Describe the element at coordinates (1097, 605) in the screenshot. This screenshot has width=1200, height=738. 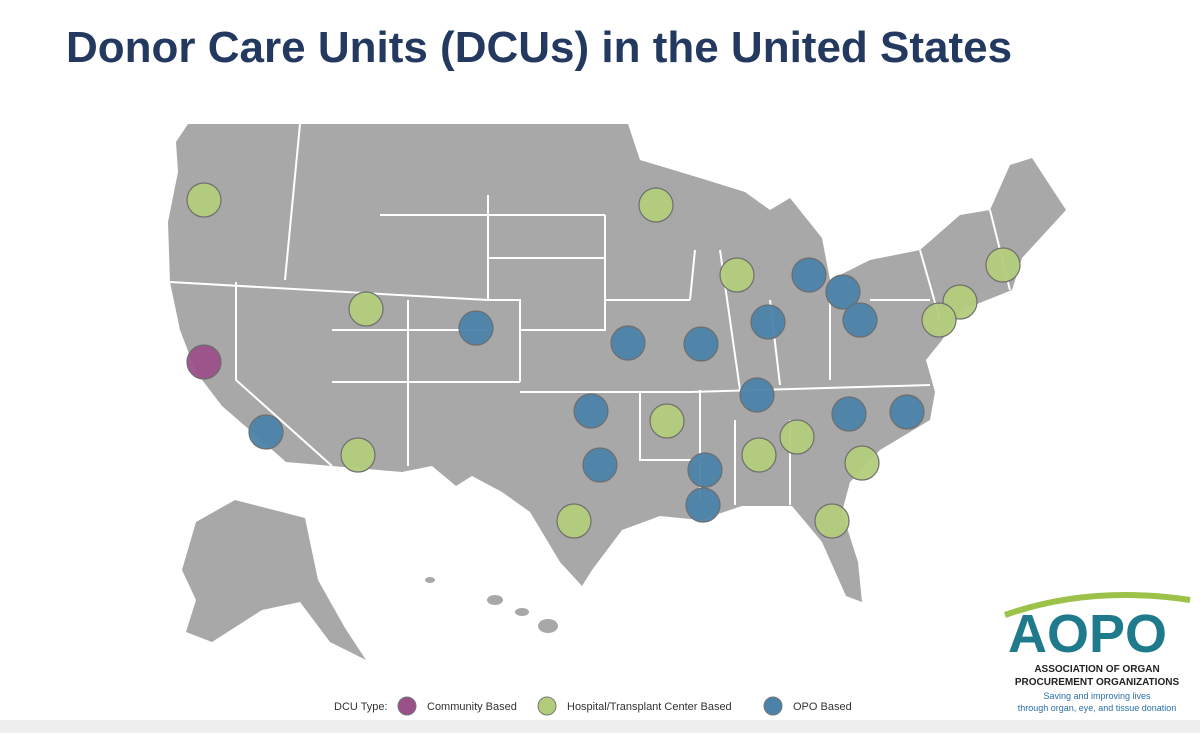
I see `logo-swoosh` at that location.